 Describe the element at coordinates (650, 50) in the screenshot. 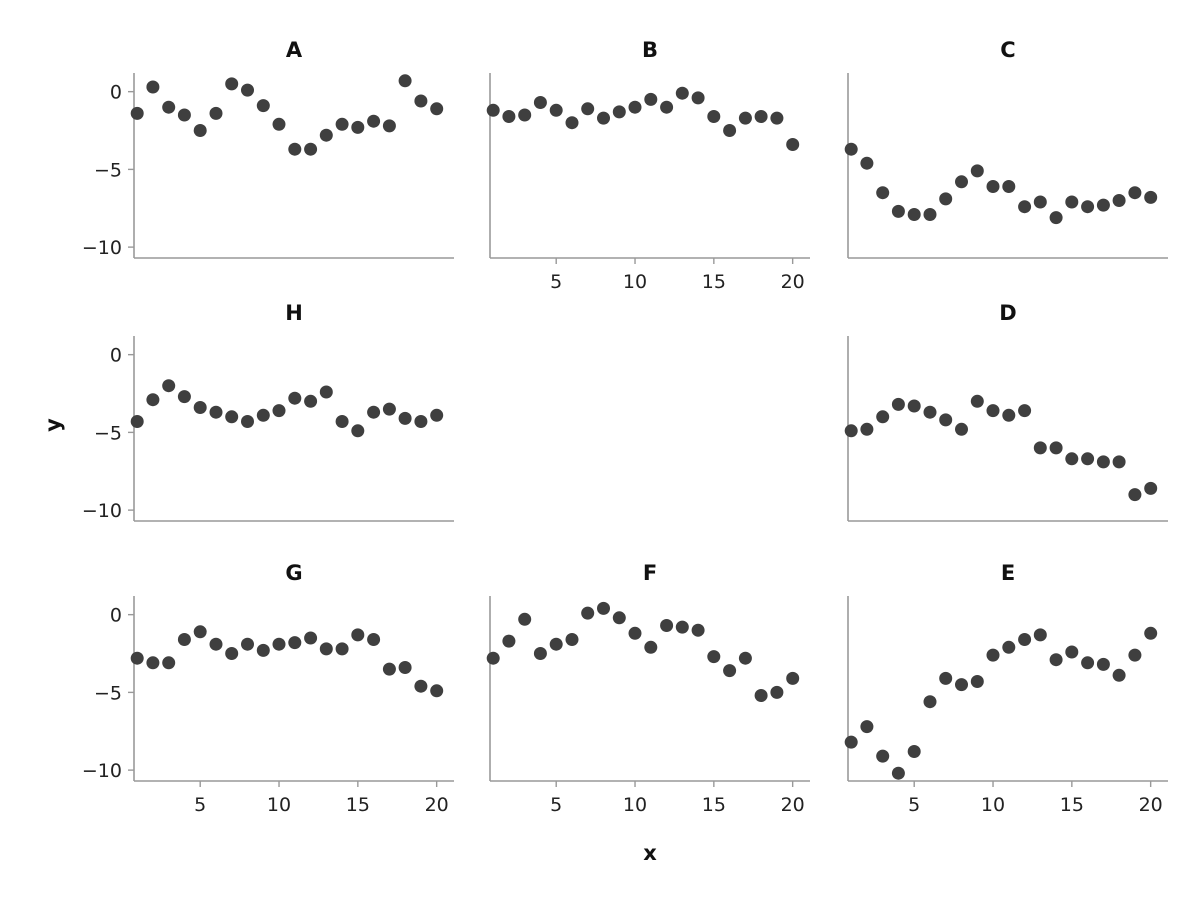

I see `panel-title: B` at that location.